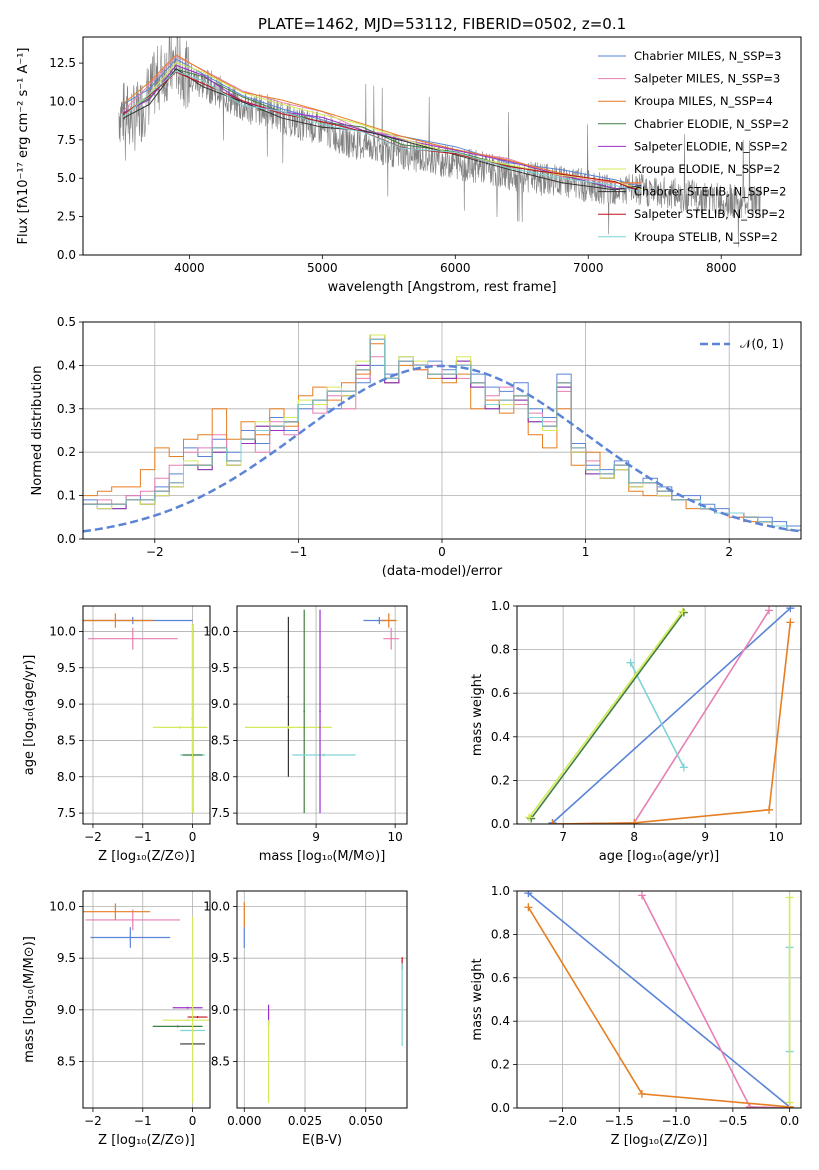 The image size is (819, 1170). What do you see at coordinates (732, 1121) in the screenshot?
I see `x-tick-label: −0.5` at bounding box center [732, 1121].